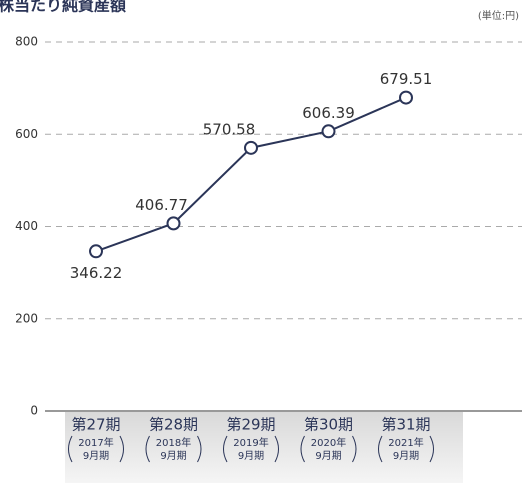 This screenshot has width=522, height=487. I want to click on data-label: 406.77, so click(161, 205).